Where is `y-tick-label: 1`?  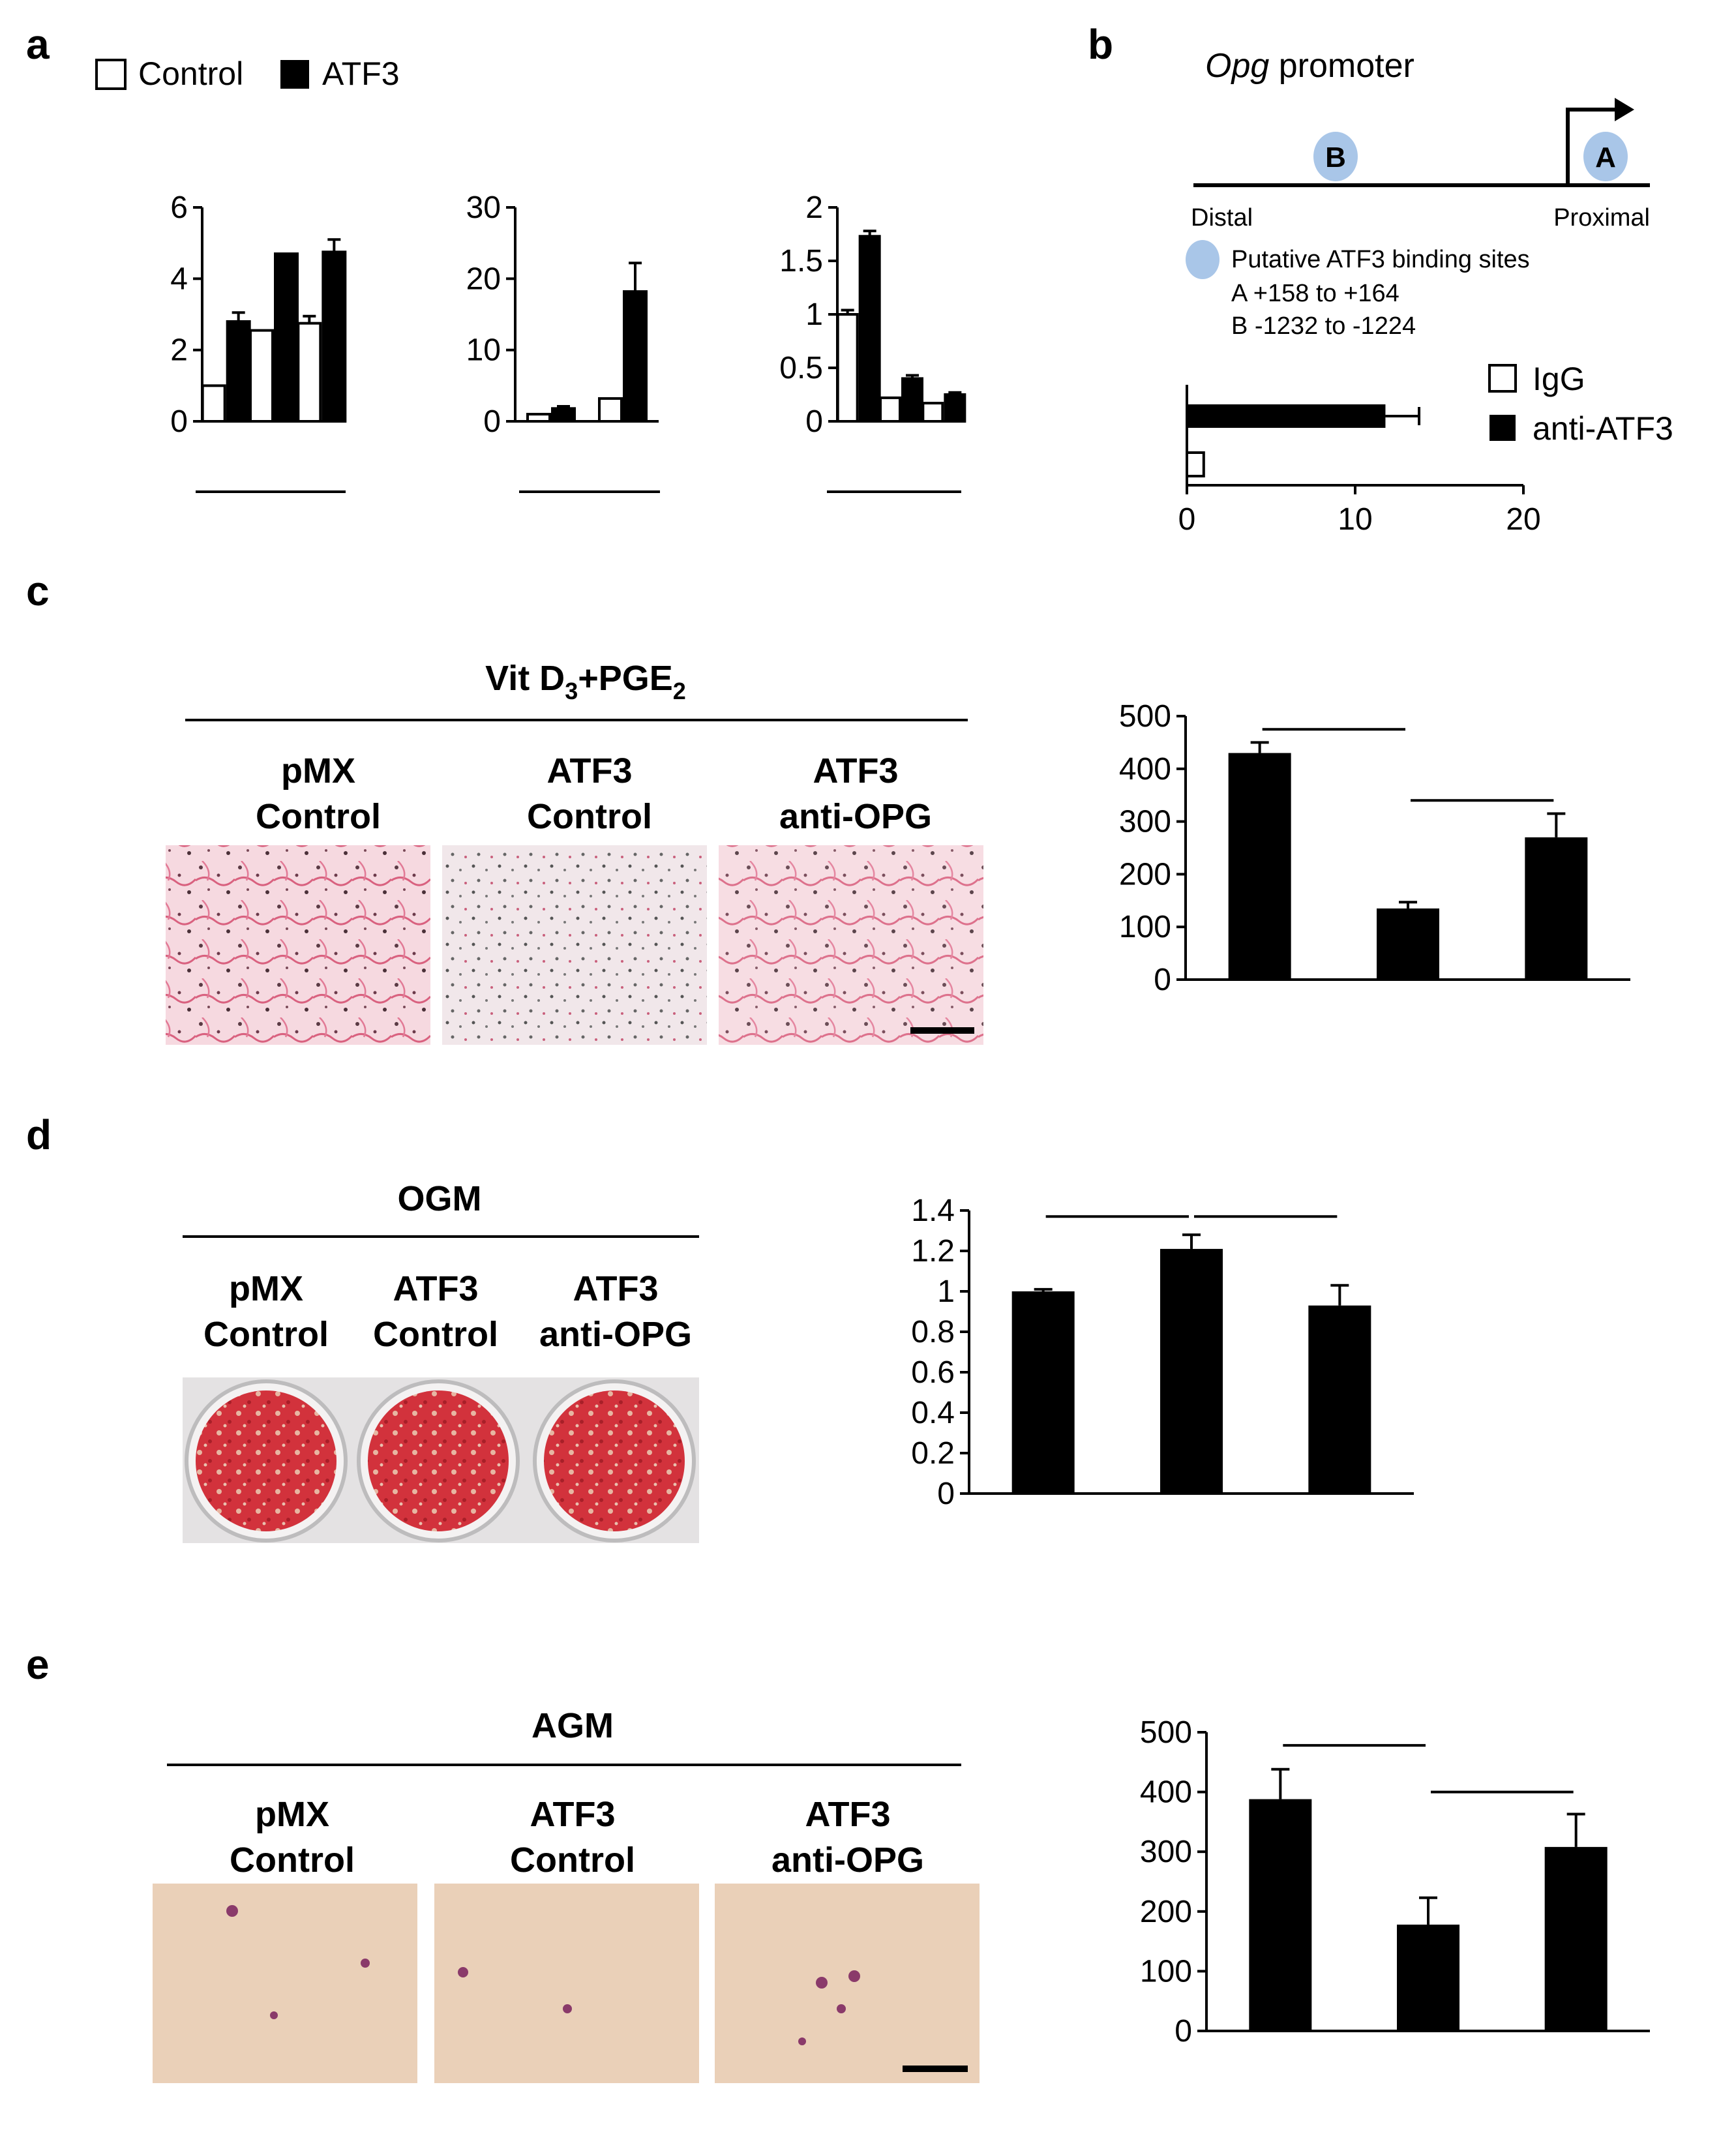
y-tick-label: 1 is located at coordinates (946, 1291).